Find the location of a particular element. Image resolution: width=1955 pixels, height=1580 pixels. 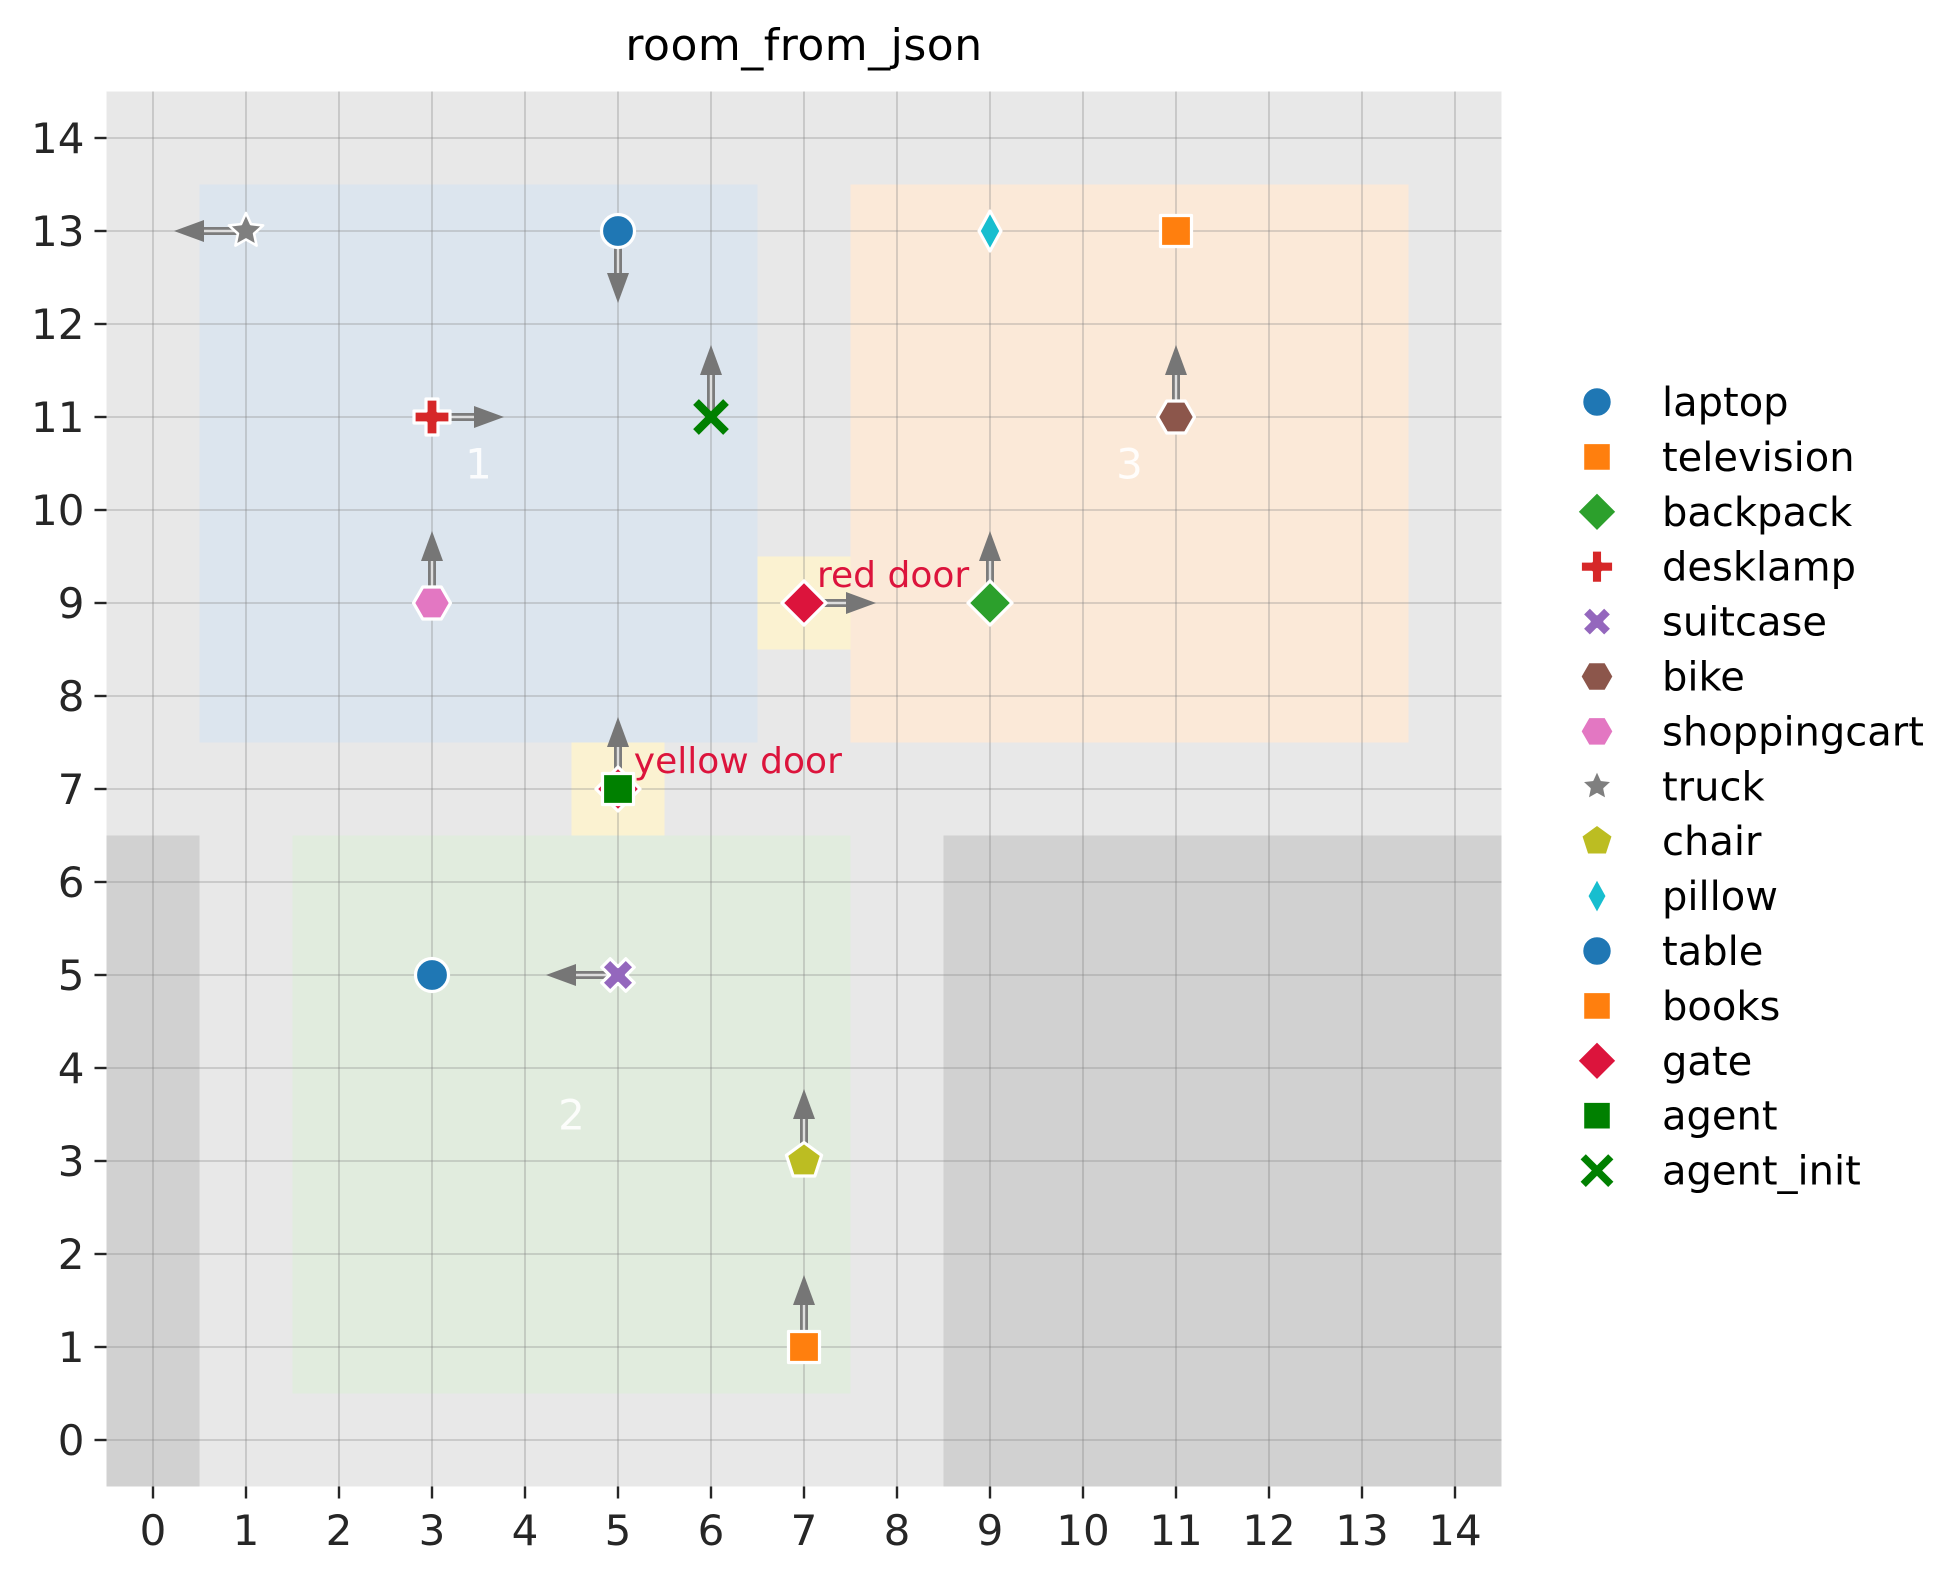

legend-label-laptop: laptop is located at coordinates (1725, 403).